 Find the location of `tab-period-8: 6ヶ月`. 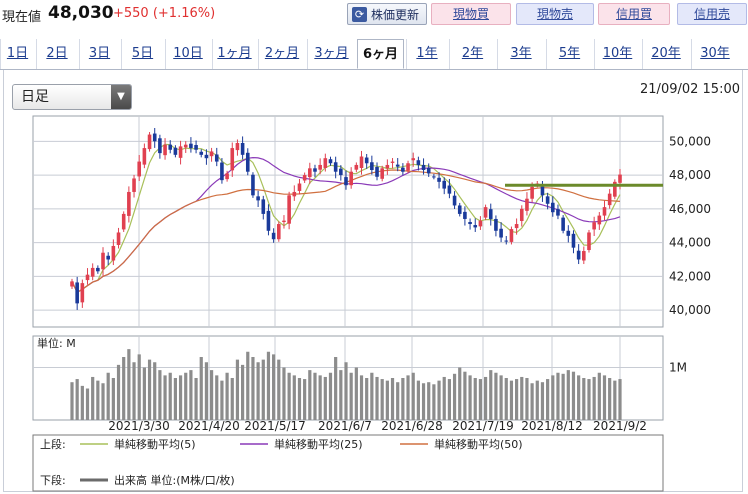

tab-period-8: 6ヶ月 is located at coordinates (380, 54).